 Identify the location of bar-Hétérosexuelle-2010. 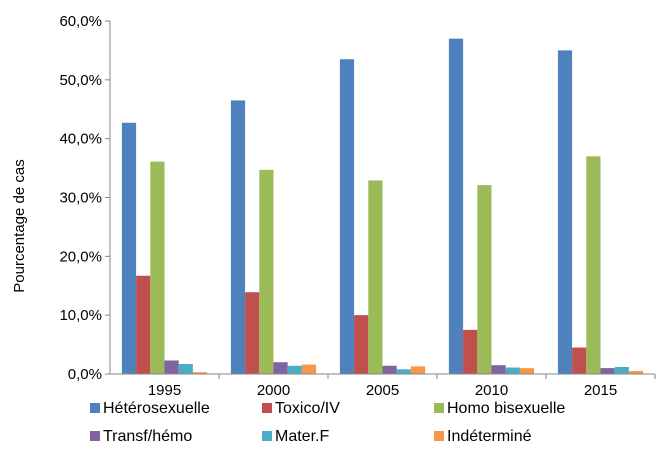
(456, 206).